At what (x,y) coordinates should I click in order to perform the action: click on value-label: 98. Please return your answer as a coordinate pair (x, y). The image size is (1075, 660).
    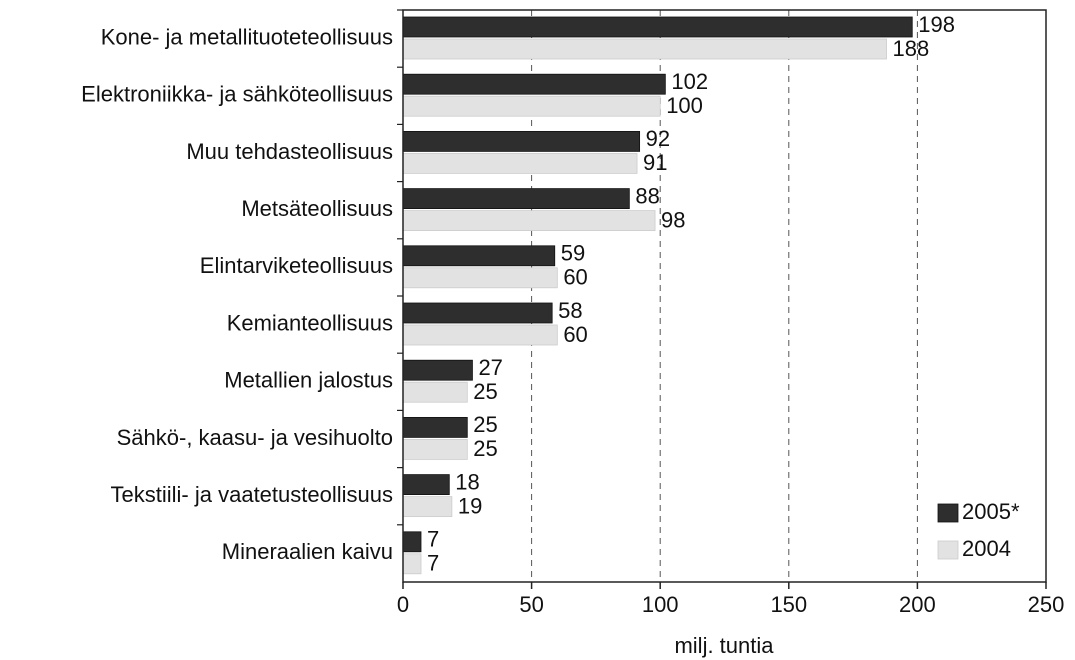
    Looking at the image, I should click on (673, 219).